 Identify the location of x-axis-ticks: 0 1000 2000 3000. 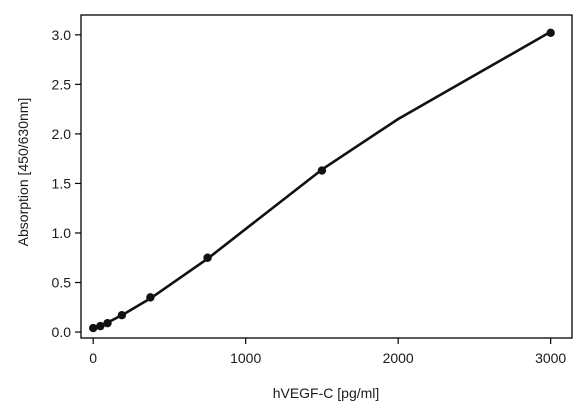
(327, 352).